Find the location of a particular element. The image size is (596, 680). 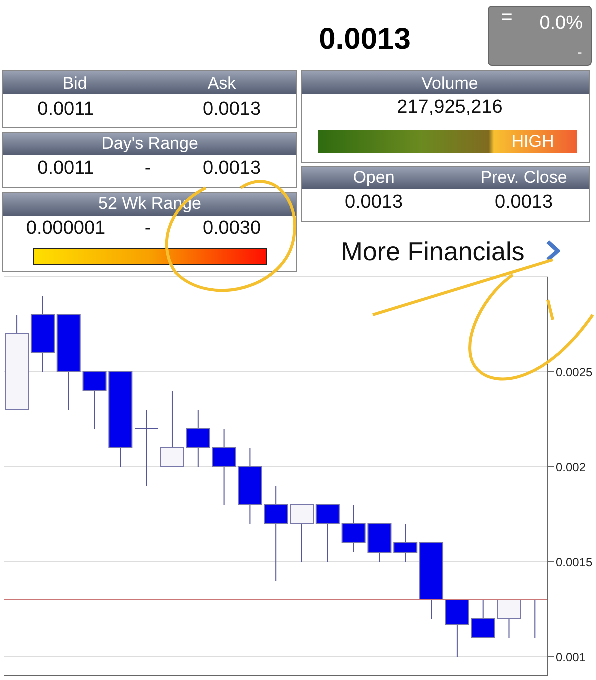

y-tick-label: 0.0015 is located at coordinates (575, 562).